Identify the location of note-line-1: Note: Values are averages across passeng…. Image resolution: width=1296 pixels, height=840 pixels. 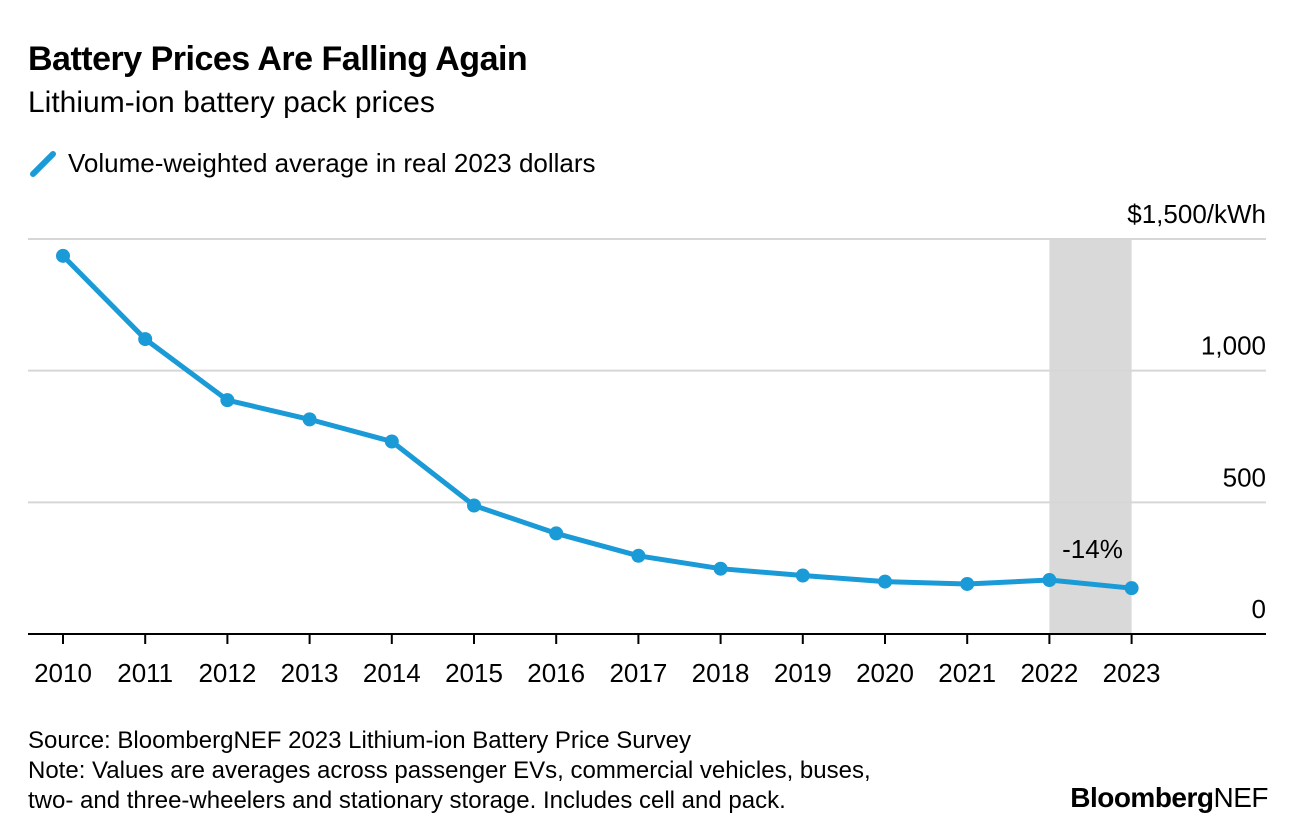
(449, 770).